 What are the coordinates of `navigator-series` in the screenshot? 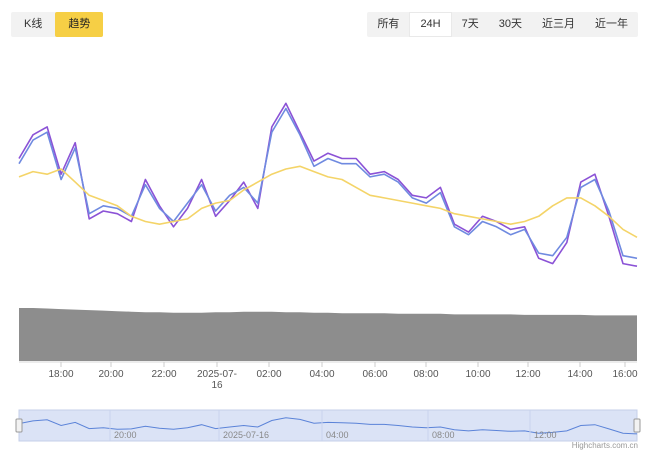 It's located at (328, 426).